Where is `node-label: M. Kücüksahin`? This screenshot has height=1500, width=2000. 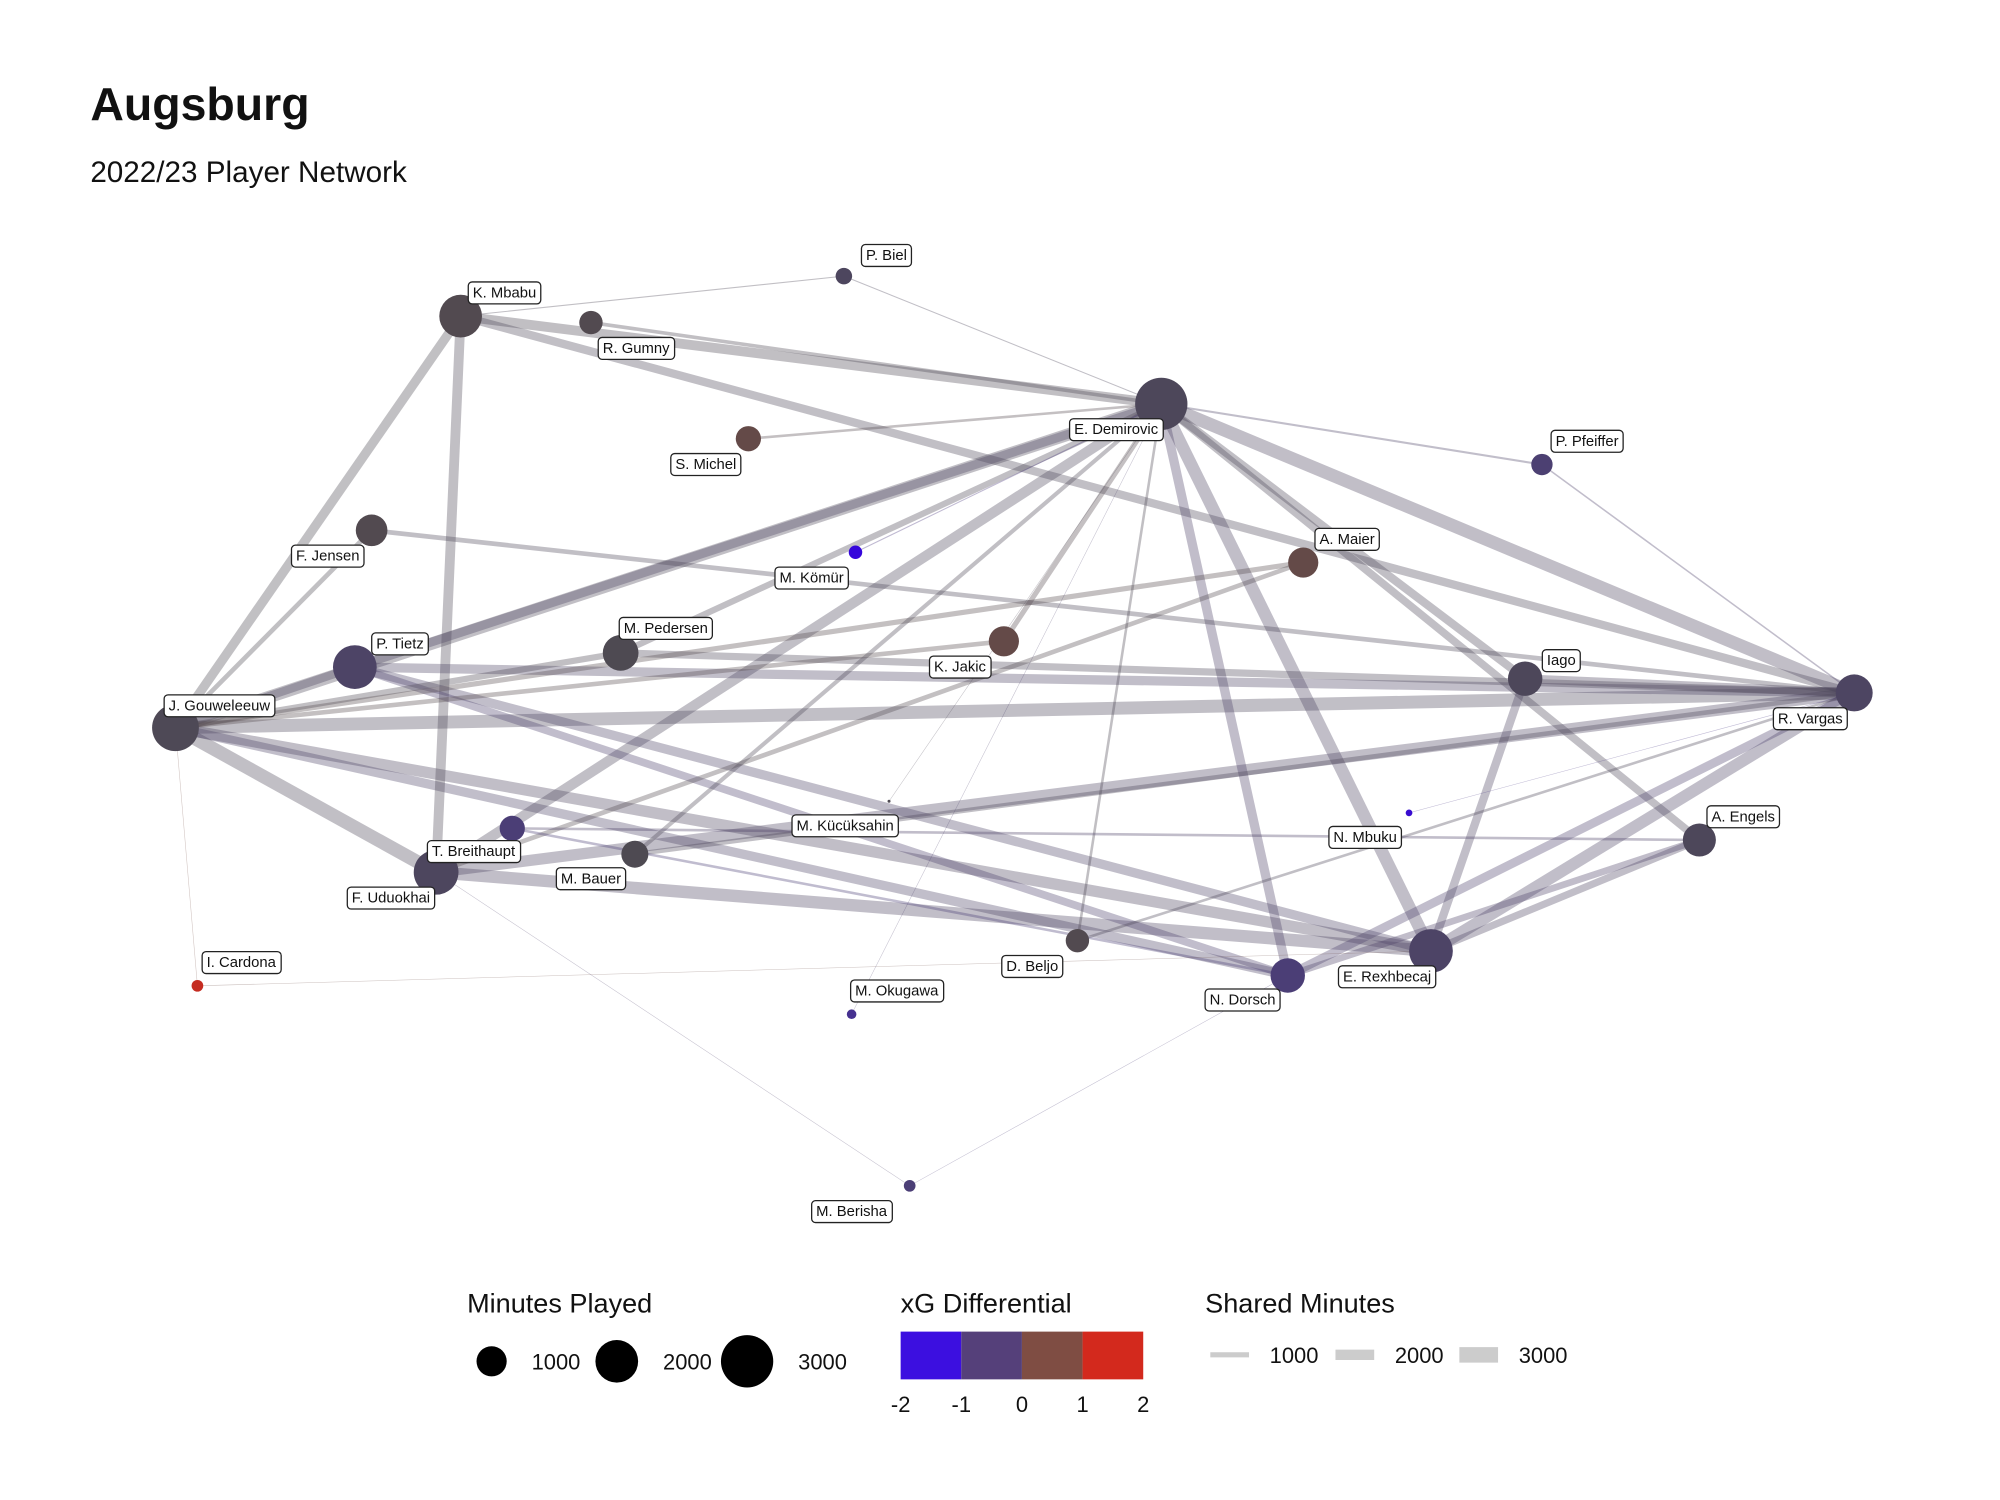
node-label: M. Kücüksahin is located at coordinates (845, 826).